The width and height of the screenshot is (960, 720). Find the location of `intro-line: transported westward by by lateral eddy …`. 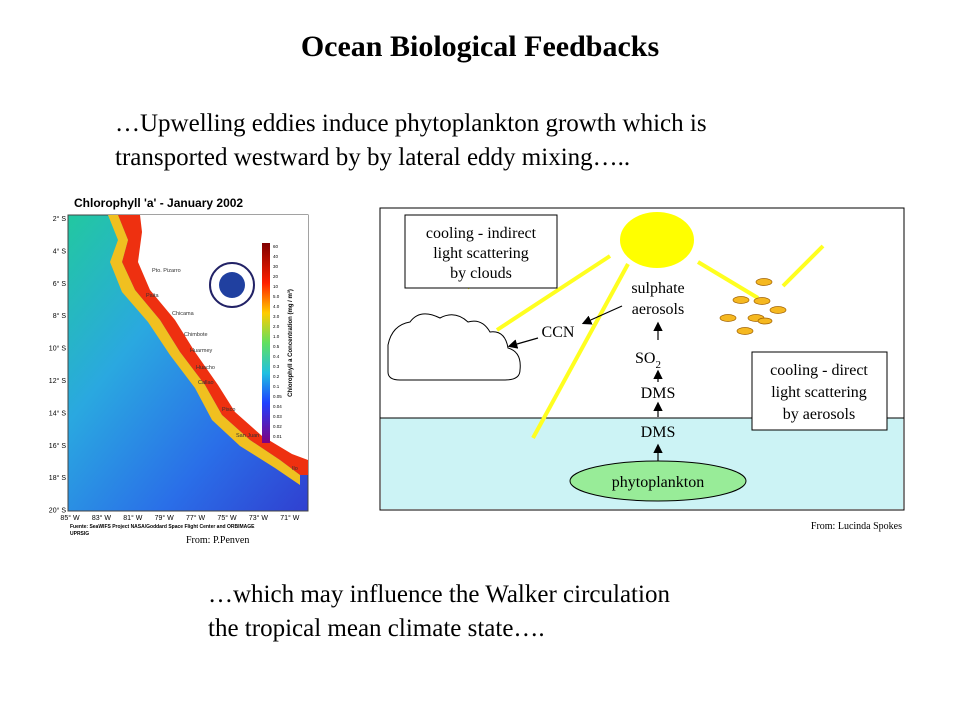

intro-line: transported westward by by lateral eddy … is located at coordinates (372, 157).